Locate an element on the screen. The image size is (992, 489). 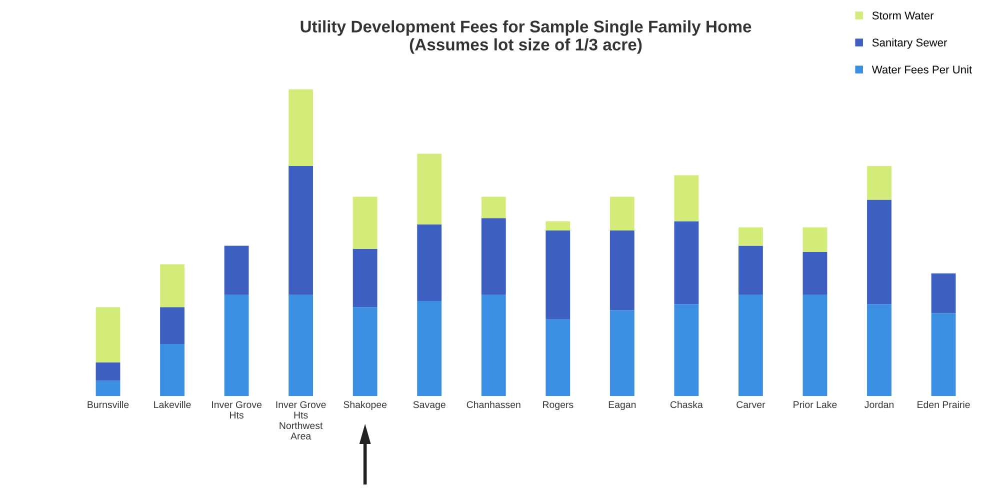
x-tick-label: Shakopee is located at coordinates (365, 405).